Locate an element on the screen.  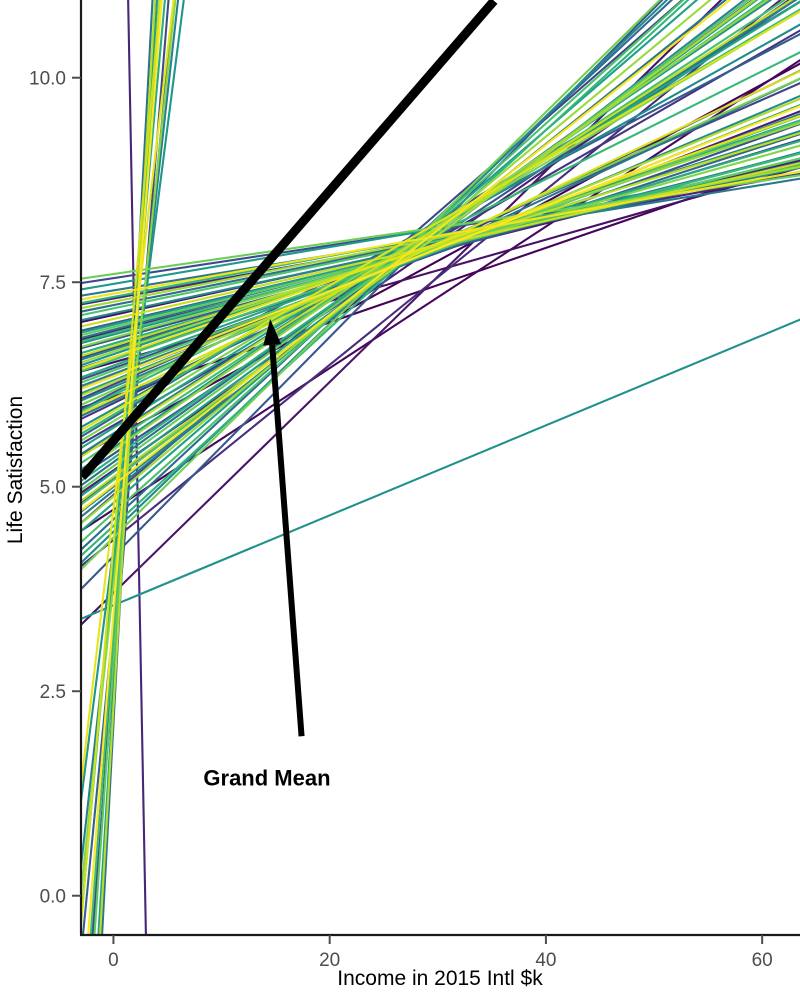
y-axis-title: Life Satisfaction is located at coordinates (15, 470).